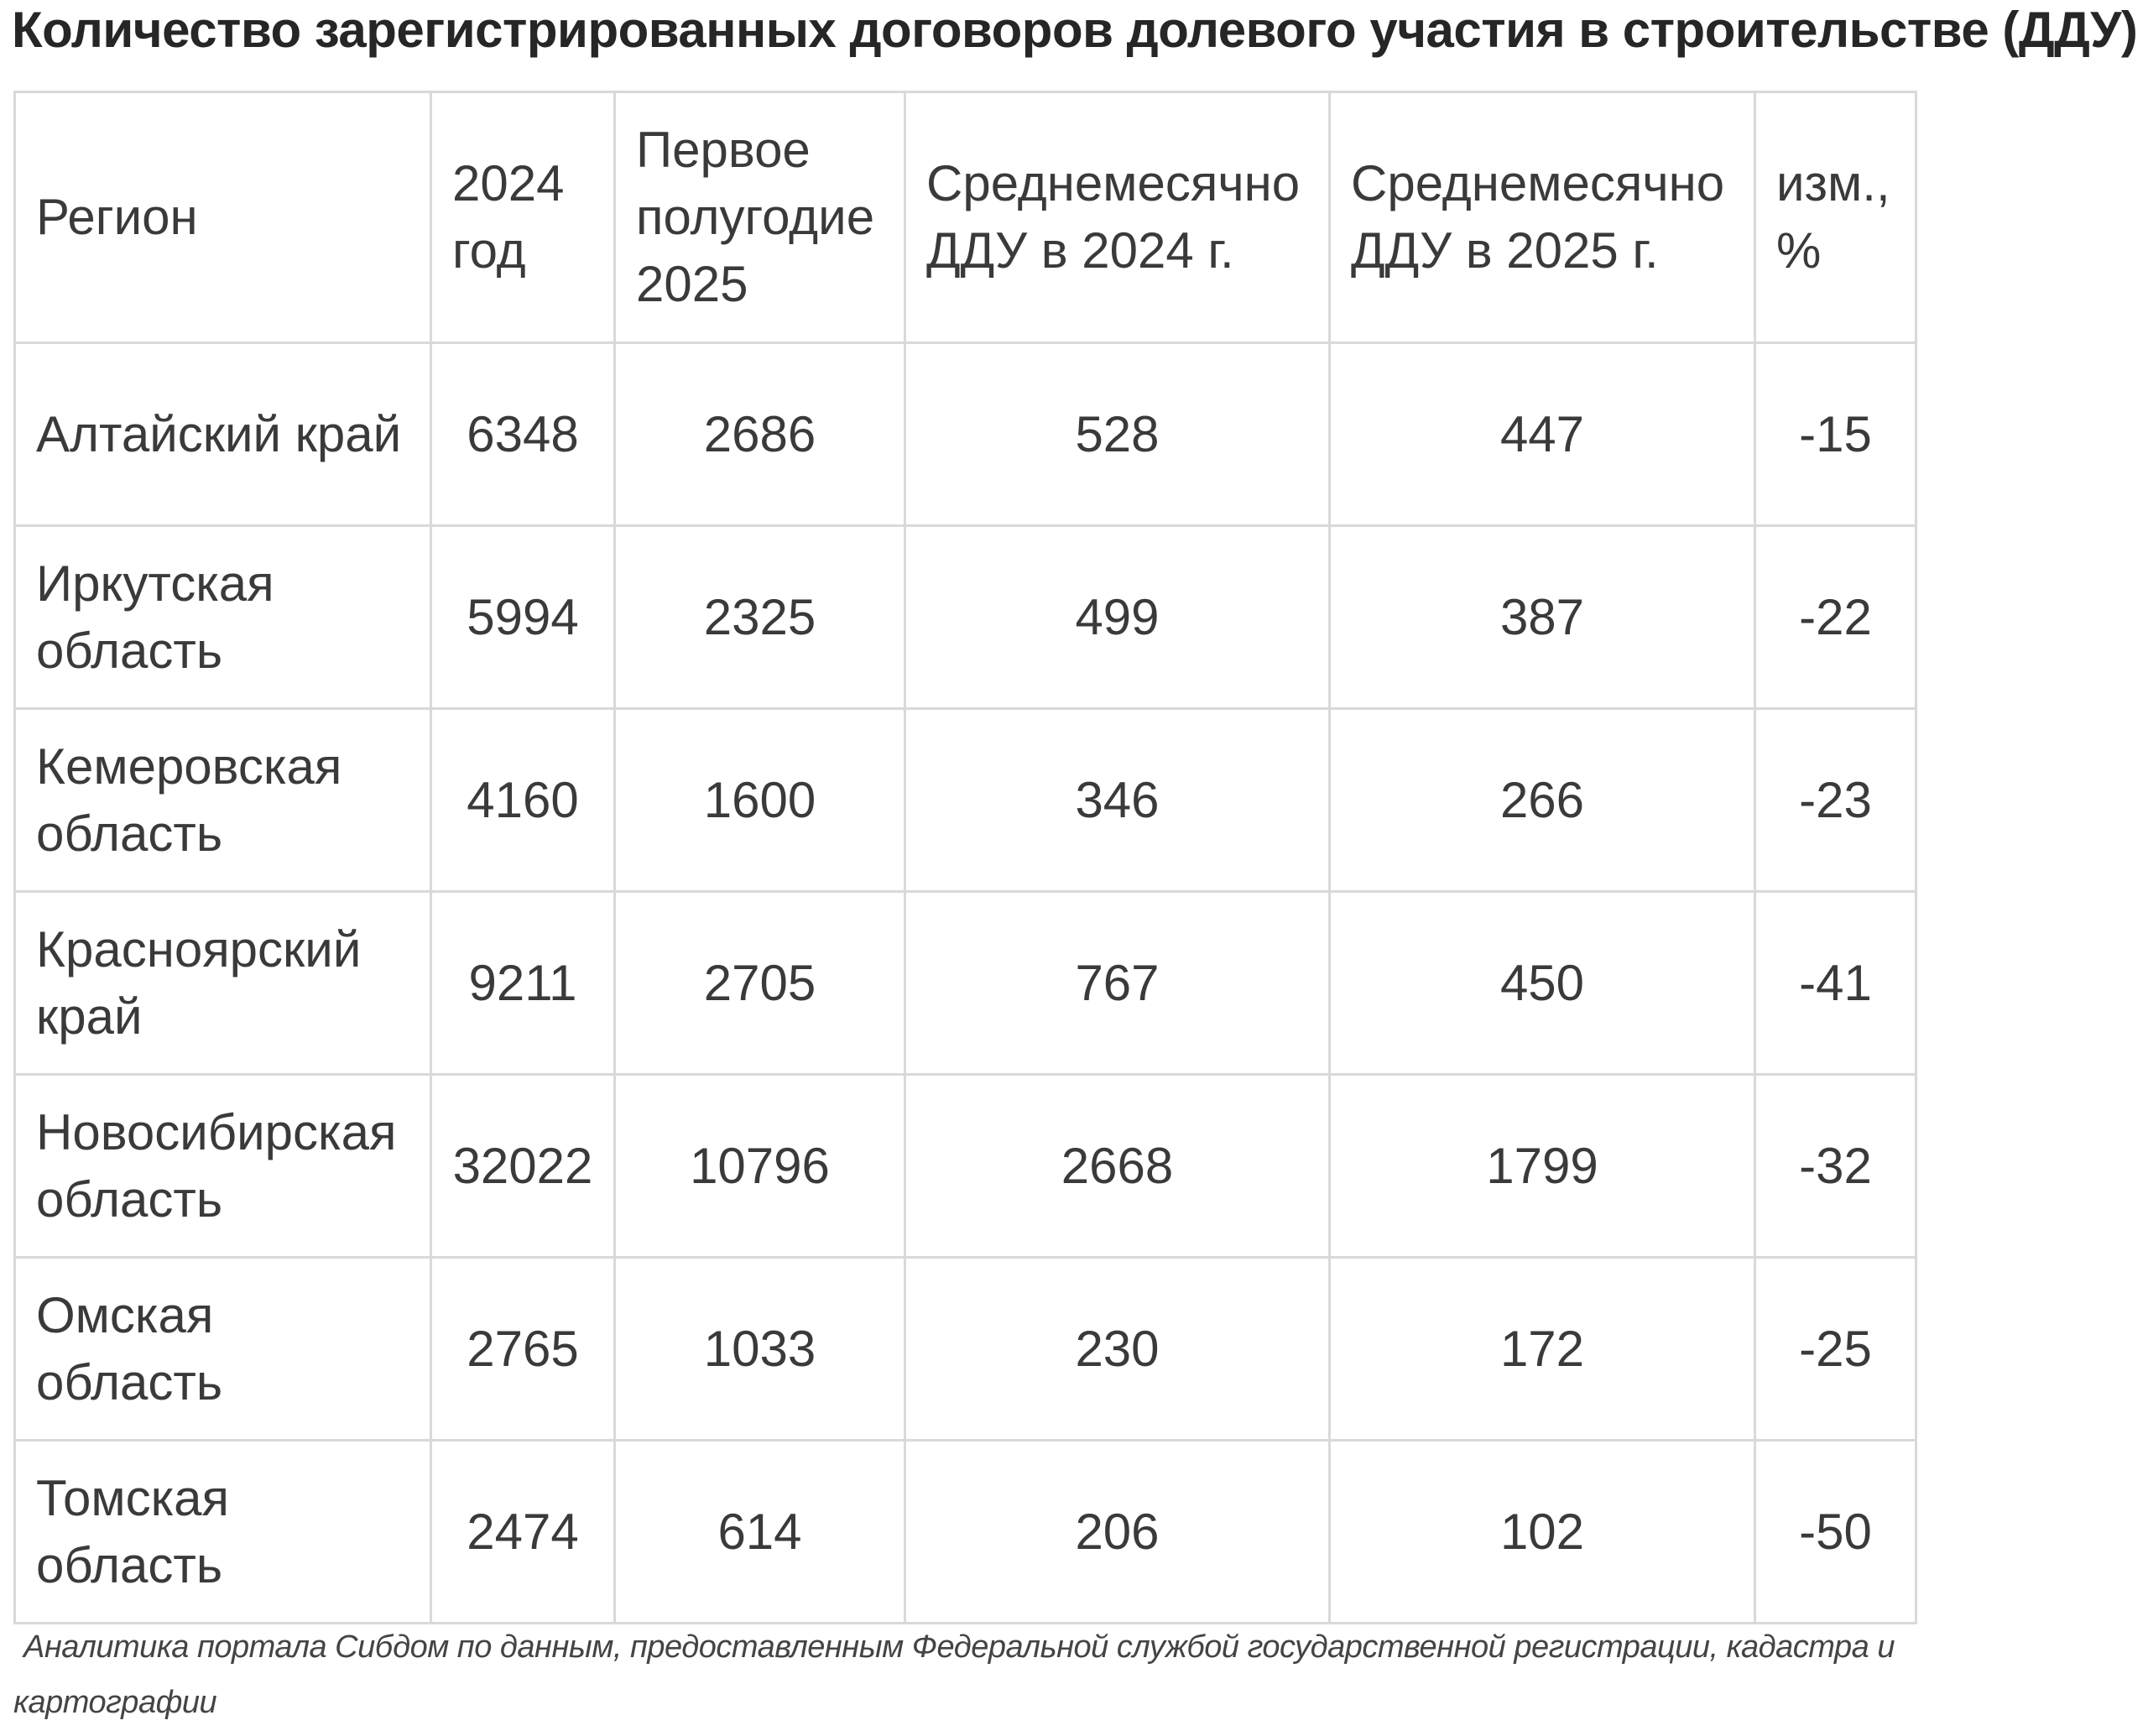 Image resolution: width=2148 pixels, height=1736 pixels. Describe the element at coordinates (223, 434) in the screenshot. I see `cell-region: Алтайский край` at that location.